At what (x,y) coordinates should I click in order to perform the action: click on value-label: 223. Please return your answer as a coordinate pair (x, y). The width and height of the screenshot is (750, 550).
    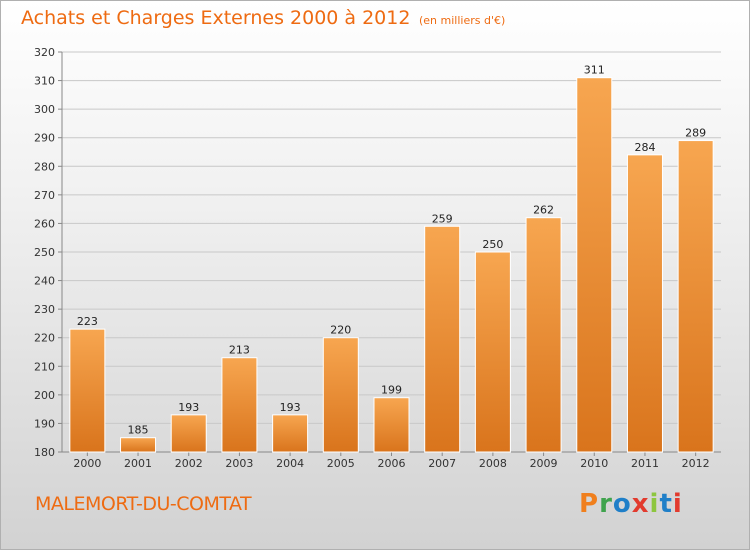
    Looking at the image, I should click on (87, 321).